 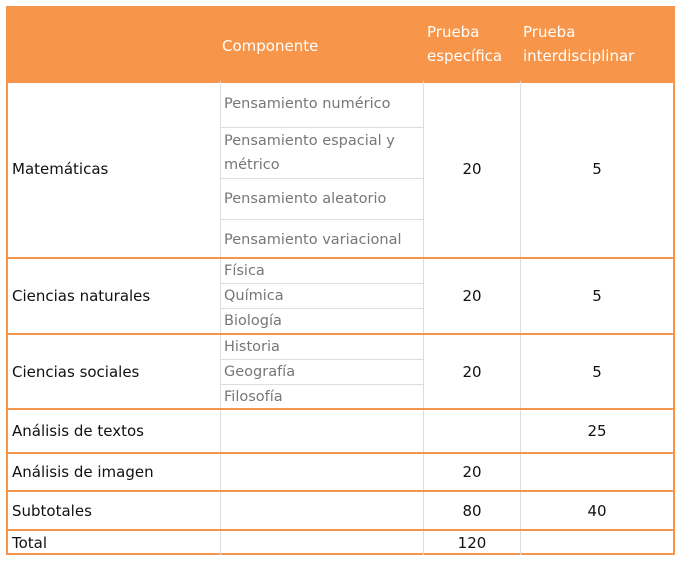 I want to click on especifica-cell, so click(x=471, y=431).